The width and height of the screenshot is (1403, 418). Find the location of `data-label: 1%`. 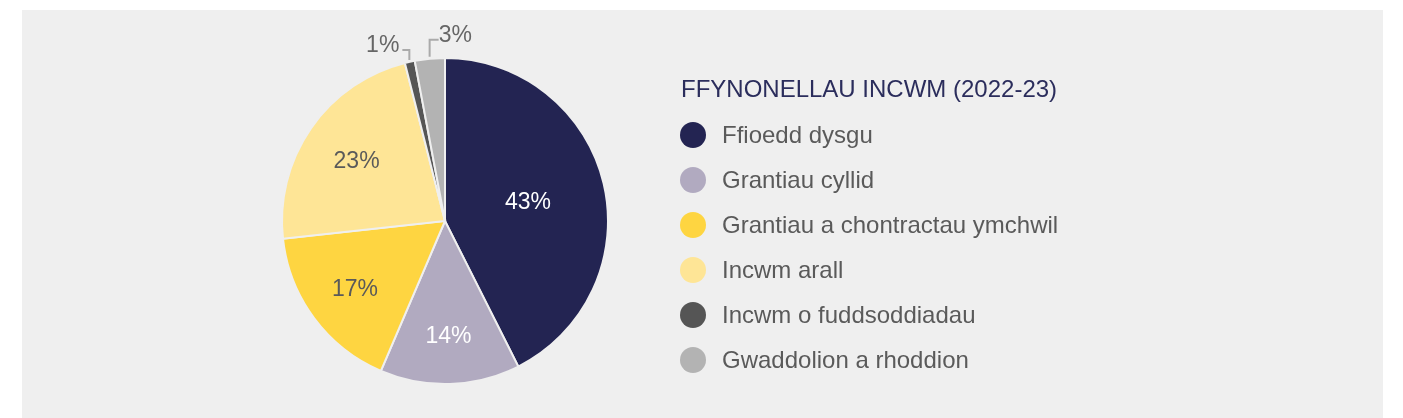

data-label: 1% is located at coordinates (383, 43).